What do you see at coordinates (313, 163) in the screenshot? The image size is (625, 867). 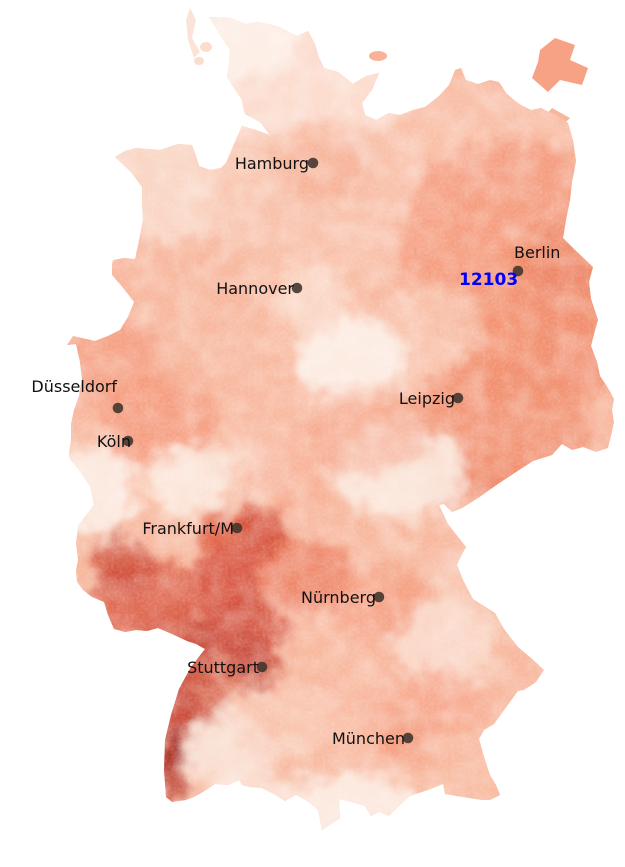 I see `city-marker-hamburg` at bounding box center [313, 163].